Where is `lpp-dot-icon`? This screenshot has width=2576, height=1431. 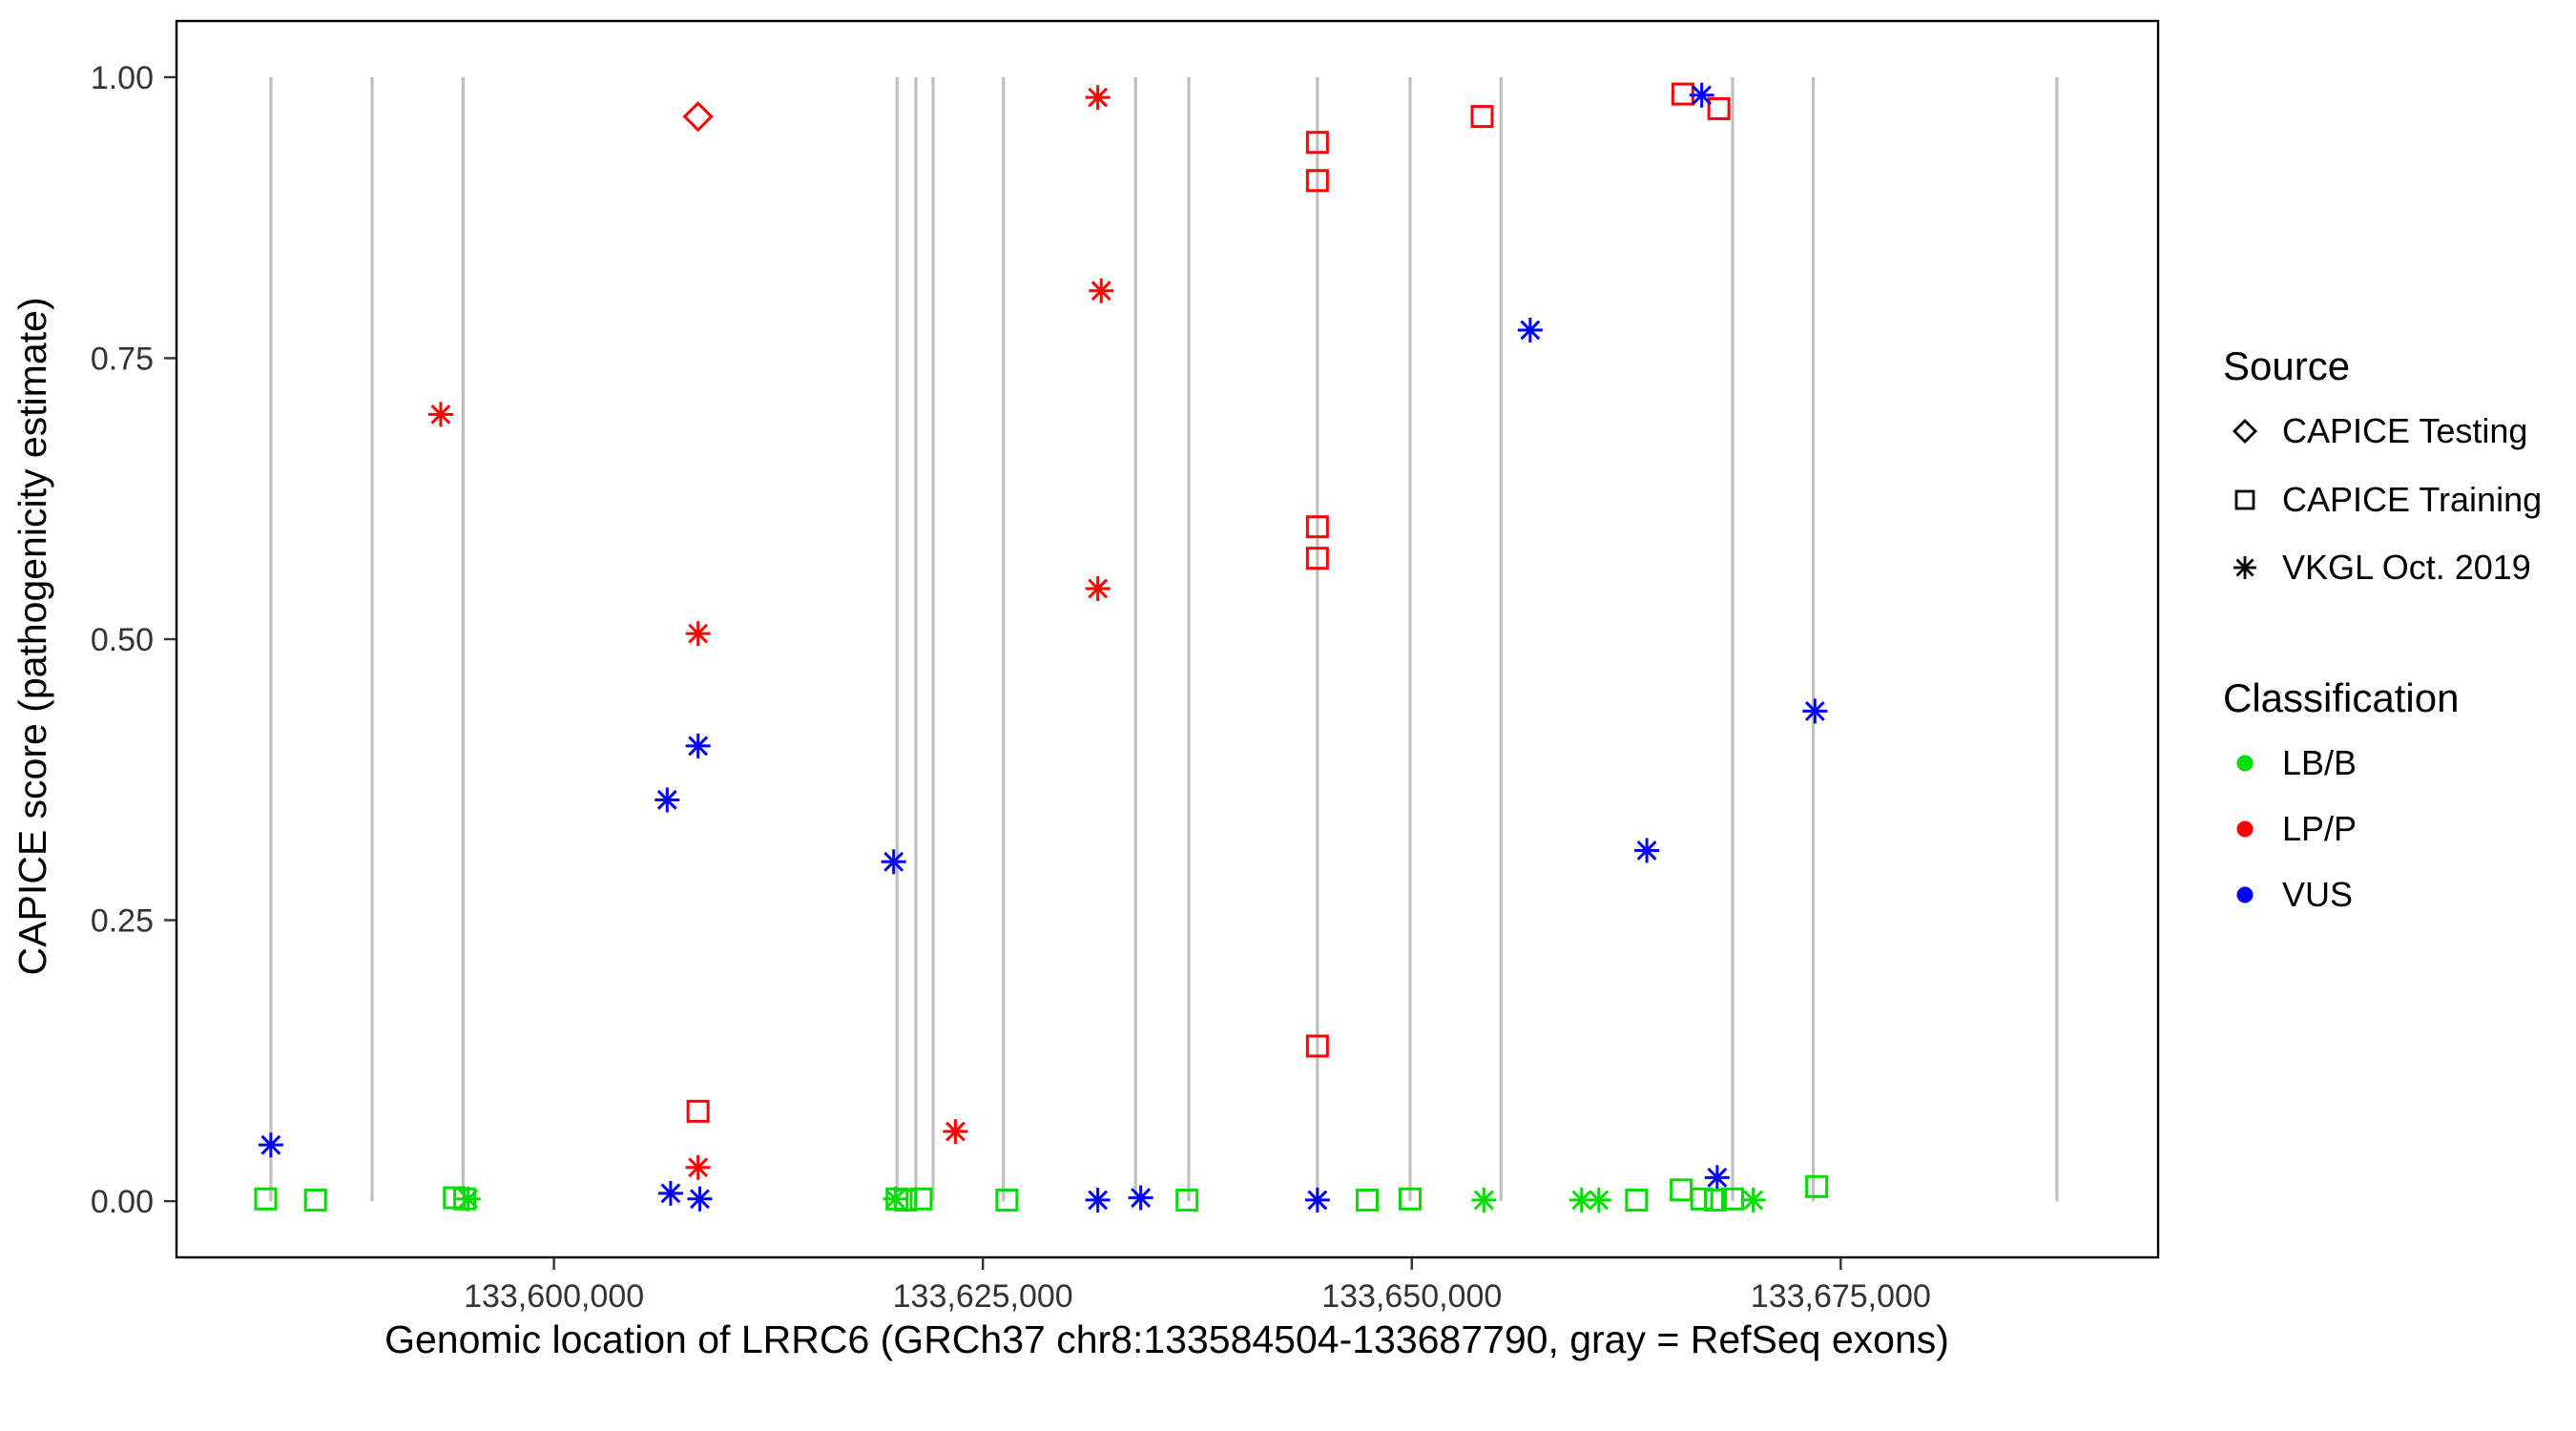 lpp-dot-icon is located at coordinates (2245, 829).